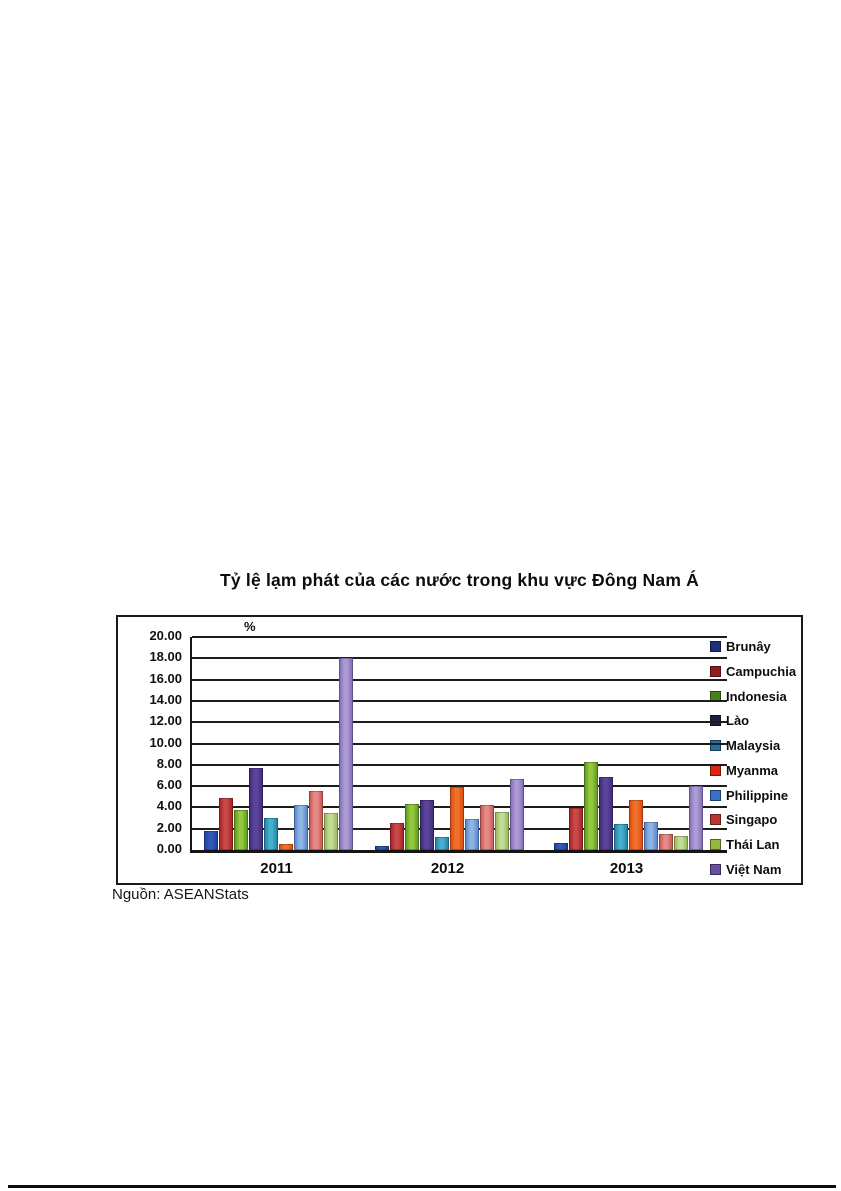 The width and height of the screenshot is (841, 1191). Describe the element at coordinates (457, 818) in the screenshot. I see `bar-myanma-2012` at that location.